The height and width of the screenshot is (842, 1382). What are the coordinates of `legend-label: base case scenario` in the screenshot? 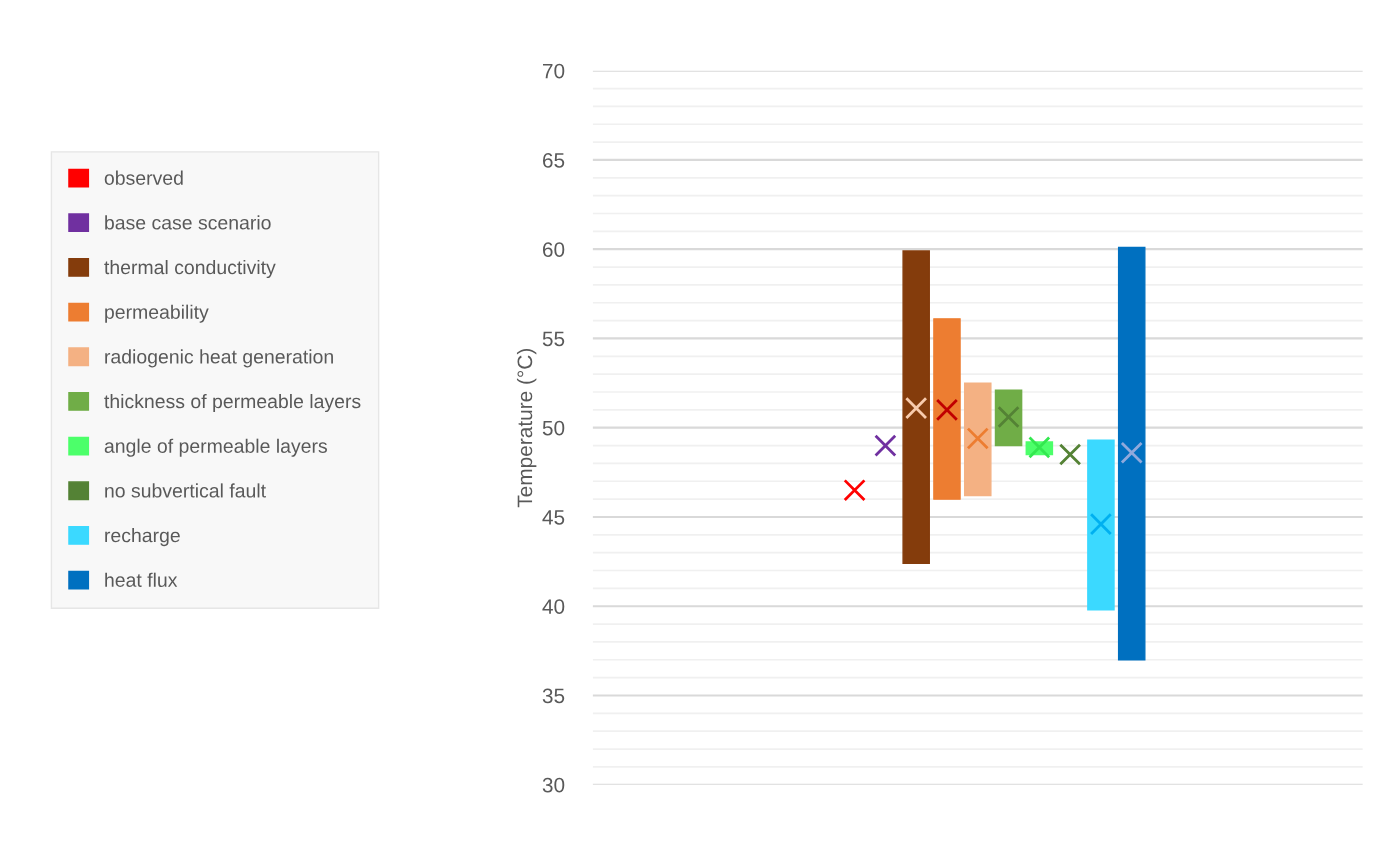 It's located at (188, 222).